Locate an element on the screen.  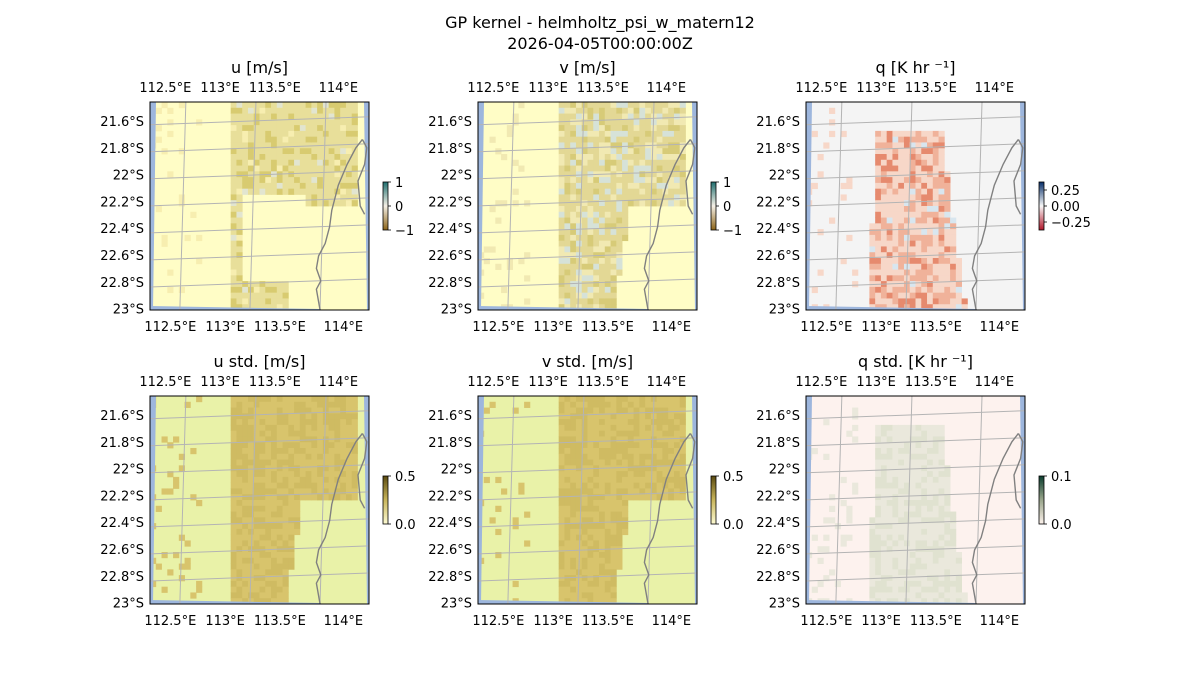
gridline-lon is located at coordinates (979, 206).